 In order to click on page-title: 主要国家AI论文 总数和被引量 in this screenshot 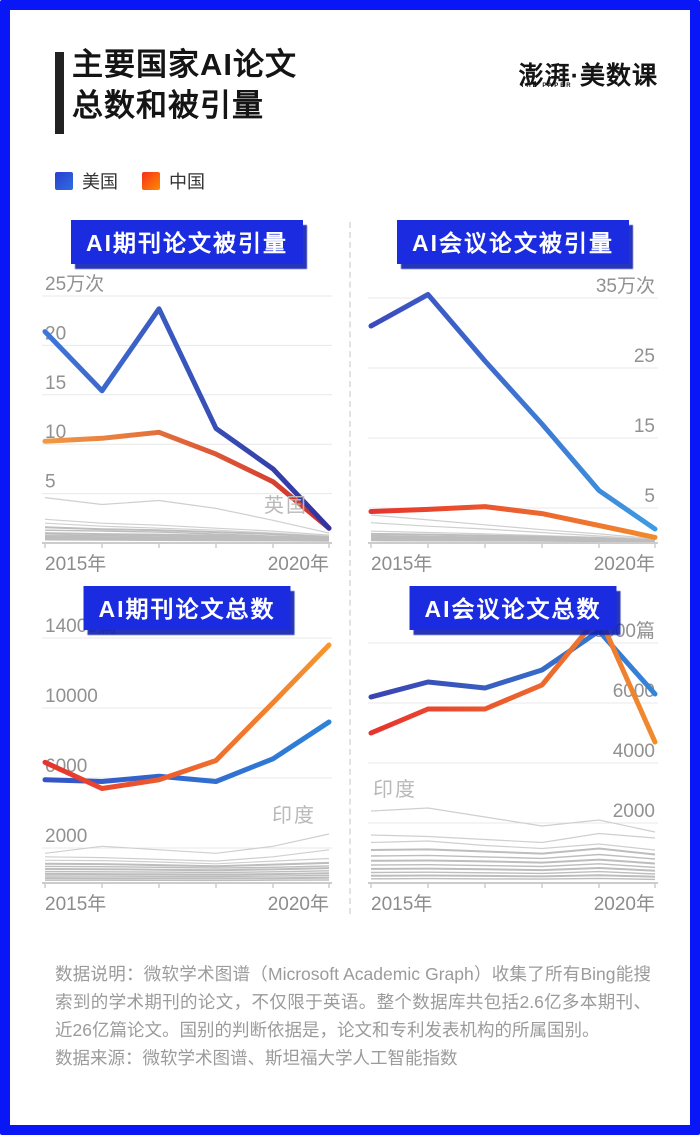, I will do `click(184, 85)`.